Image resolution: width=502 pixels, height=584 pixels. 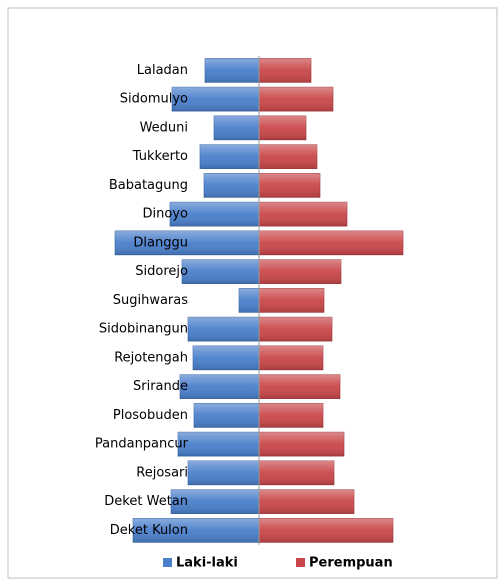 I want to click on category-label: Deket Wetan, so click(x=146, y=501).